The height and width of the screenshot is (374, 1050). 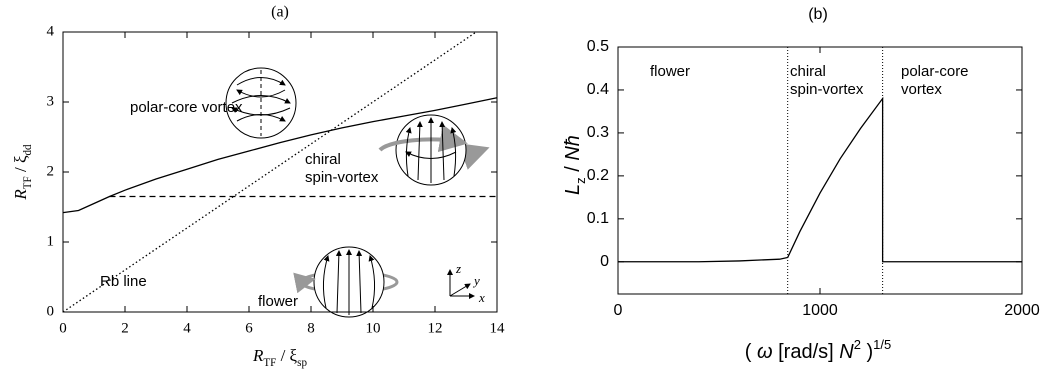 I want to click on label-part: 2, so click(x=857, y=344).